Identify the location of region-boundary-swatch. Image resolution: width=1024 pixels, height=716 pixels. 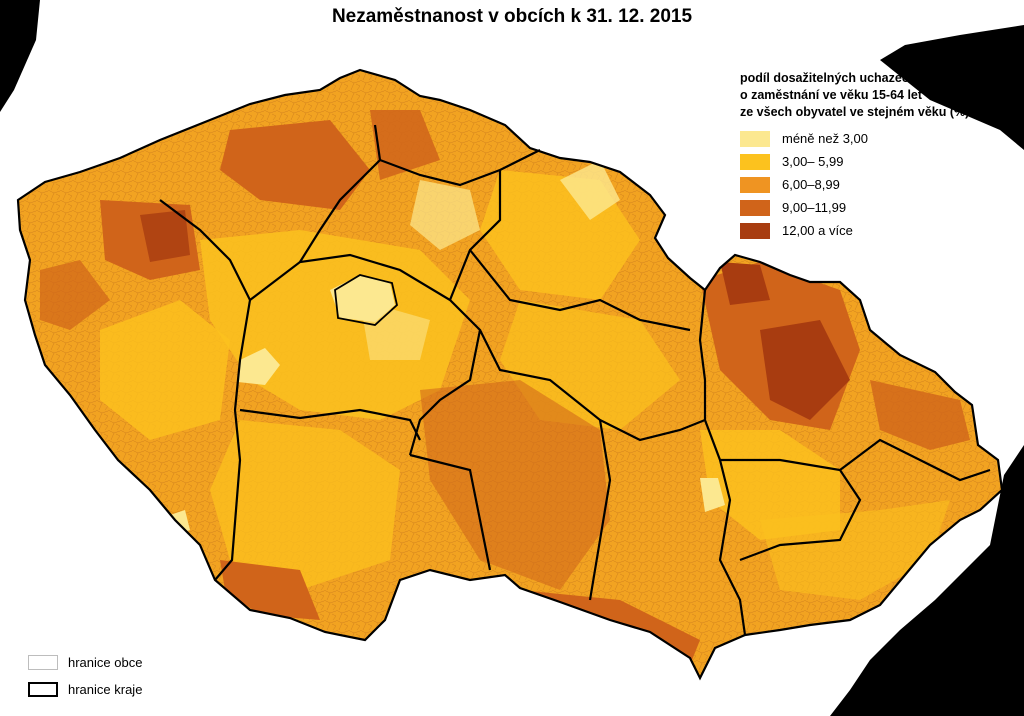
(43, 689).